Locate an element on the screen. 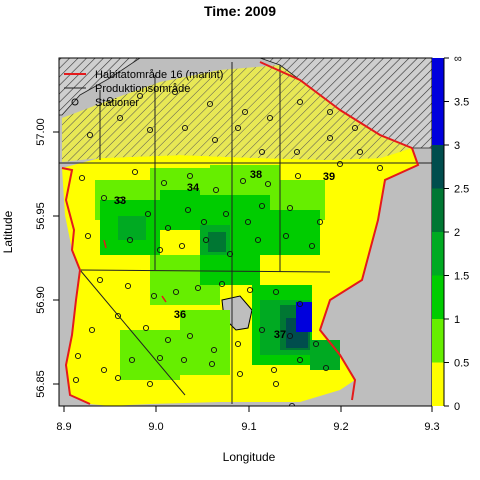 This screenshot has width=480, height=480. hatched-zone-water is located at coordinates (237, 113).